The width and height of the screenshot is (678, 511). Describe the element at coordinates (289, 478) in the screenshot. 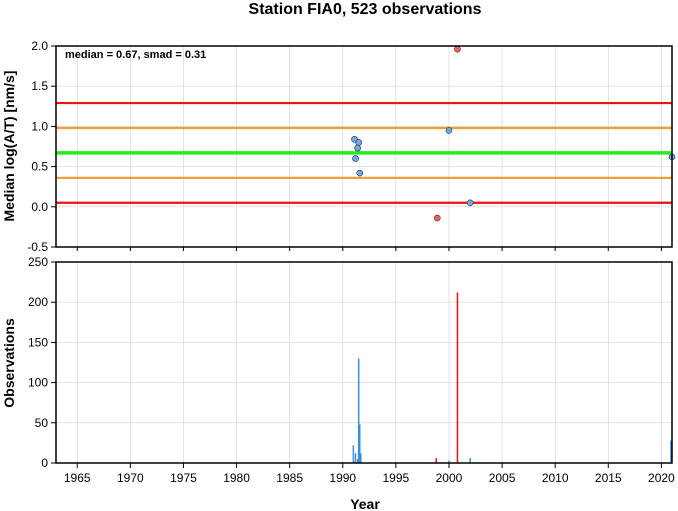

I see `x-tick-label: 1985` at that location.